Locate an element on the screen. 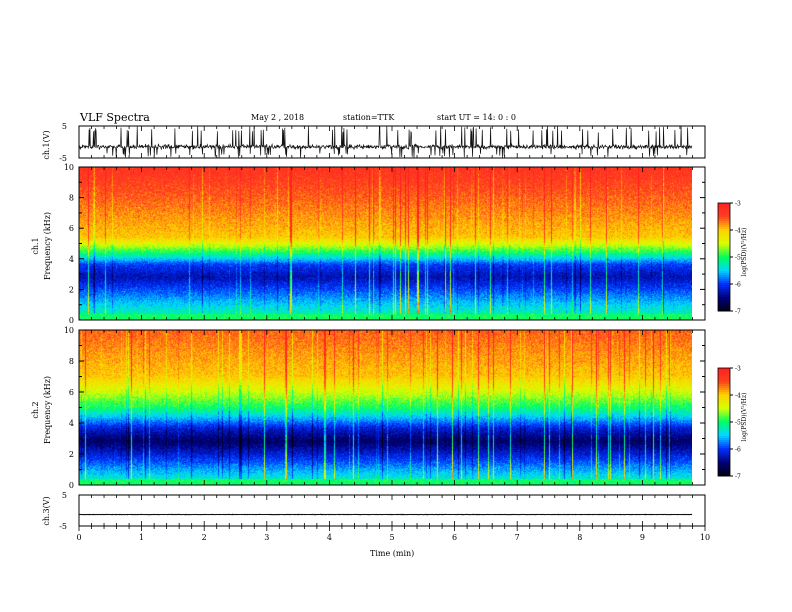 The height and width of the screenshot is (612, 792). waveform-ytick-label-1-0: 5 is located at coordinates (64, 126).